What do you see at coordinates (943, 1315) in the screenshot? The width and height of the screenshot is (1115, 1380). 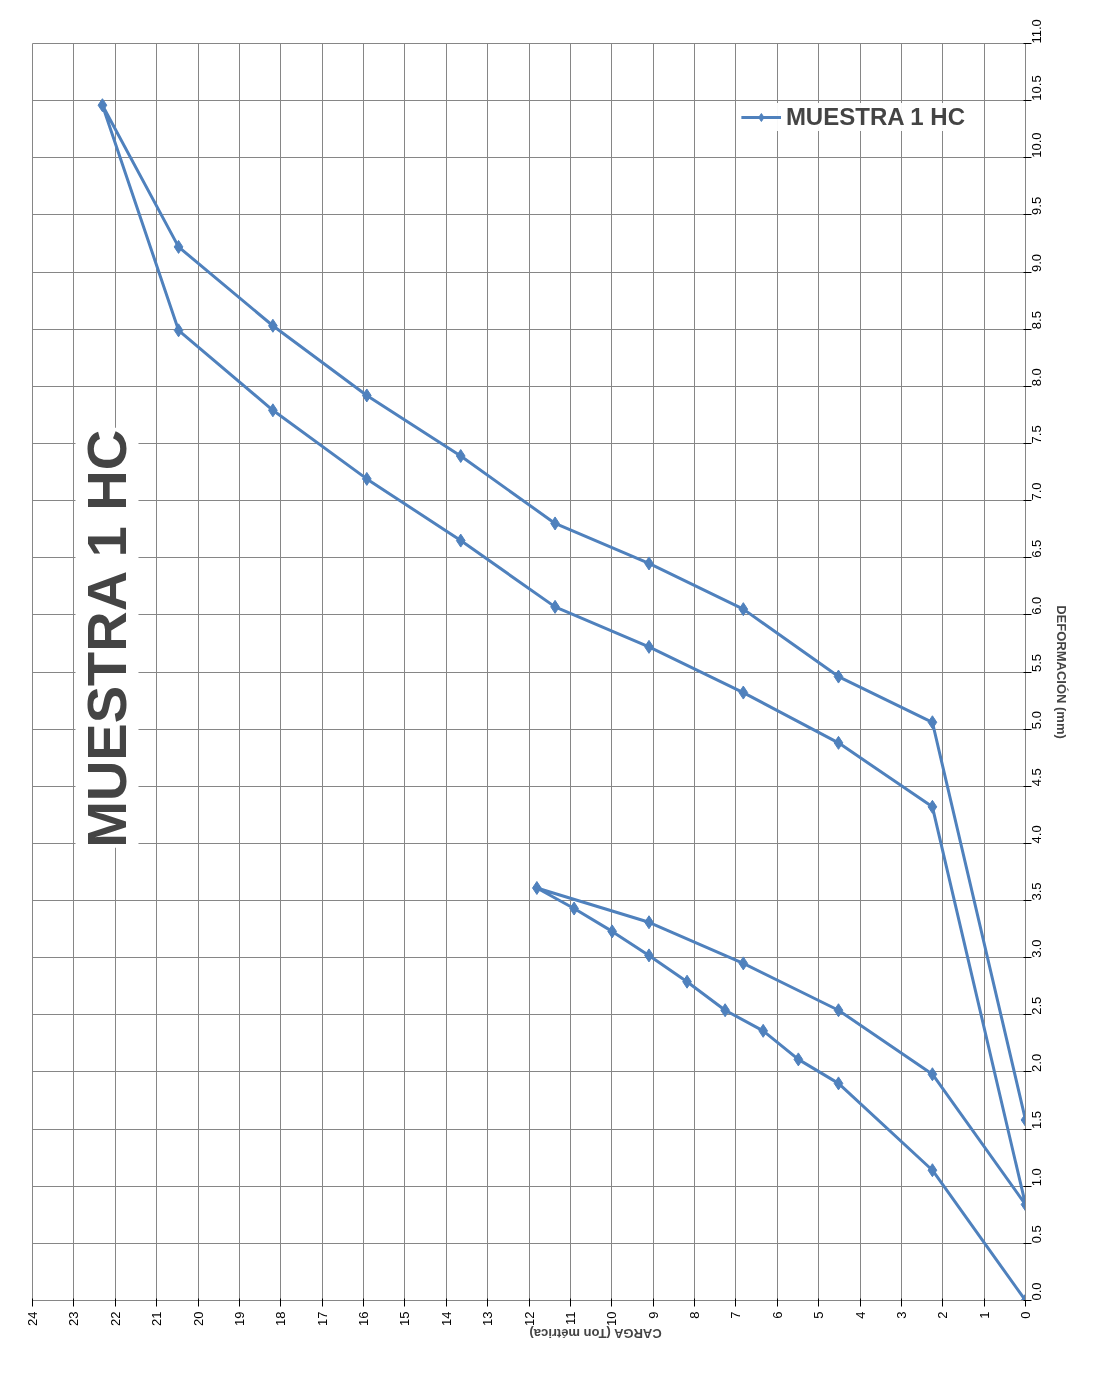 I see `x-tick-label: 2` at bounding box center [943, 1315].